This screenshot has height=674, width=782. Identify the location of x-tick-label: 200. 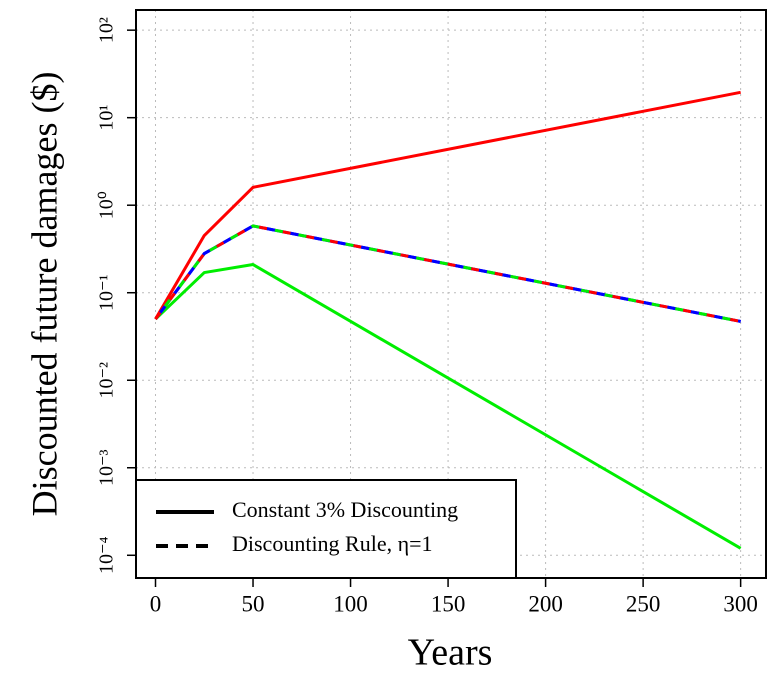
(545, 603).